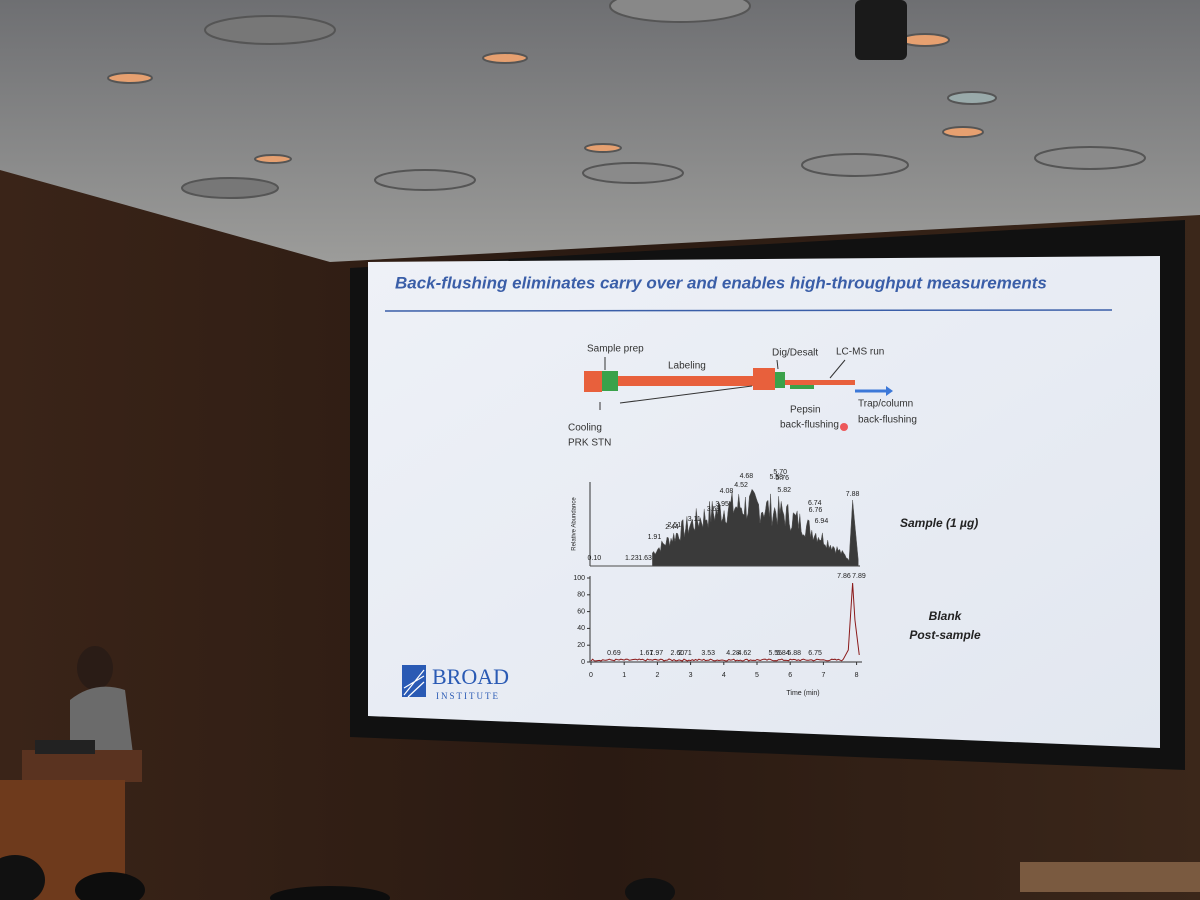 The image size is (1200, 900). Describe the element at coordinates (885, 404) in the screenshot. I see `workflow-label: Trap/column` at that location.